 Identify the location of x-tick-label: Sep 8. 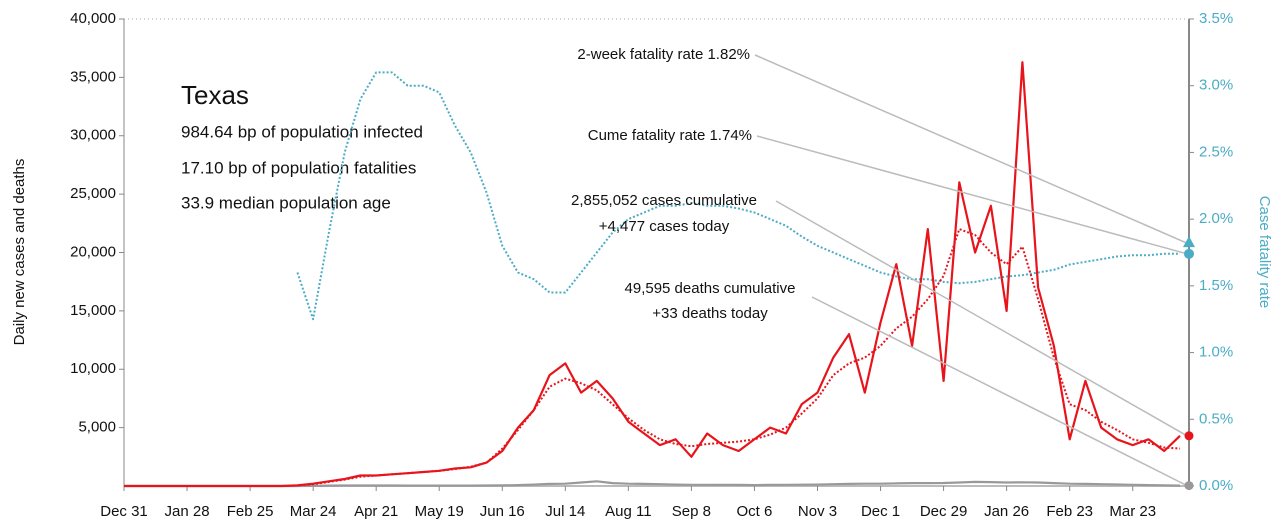
(691, 511).